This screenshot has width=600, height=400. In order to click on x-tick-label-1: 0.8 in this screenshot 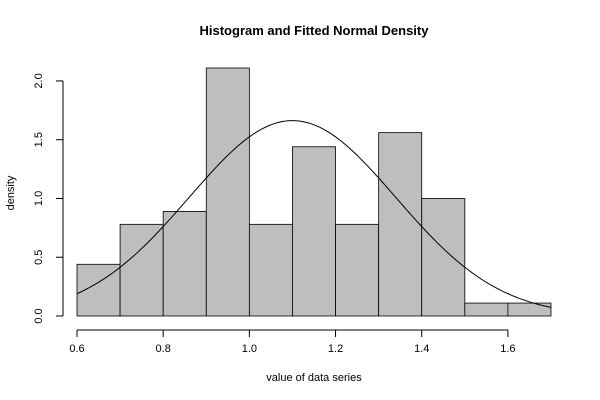, I will do `click(163, 349)`.